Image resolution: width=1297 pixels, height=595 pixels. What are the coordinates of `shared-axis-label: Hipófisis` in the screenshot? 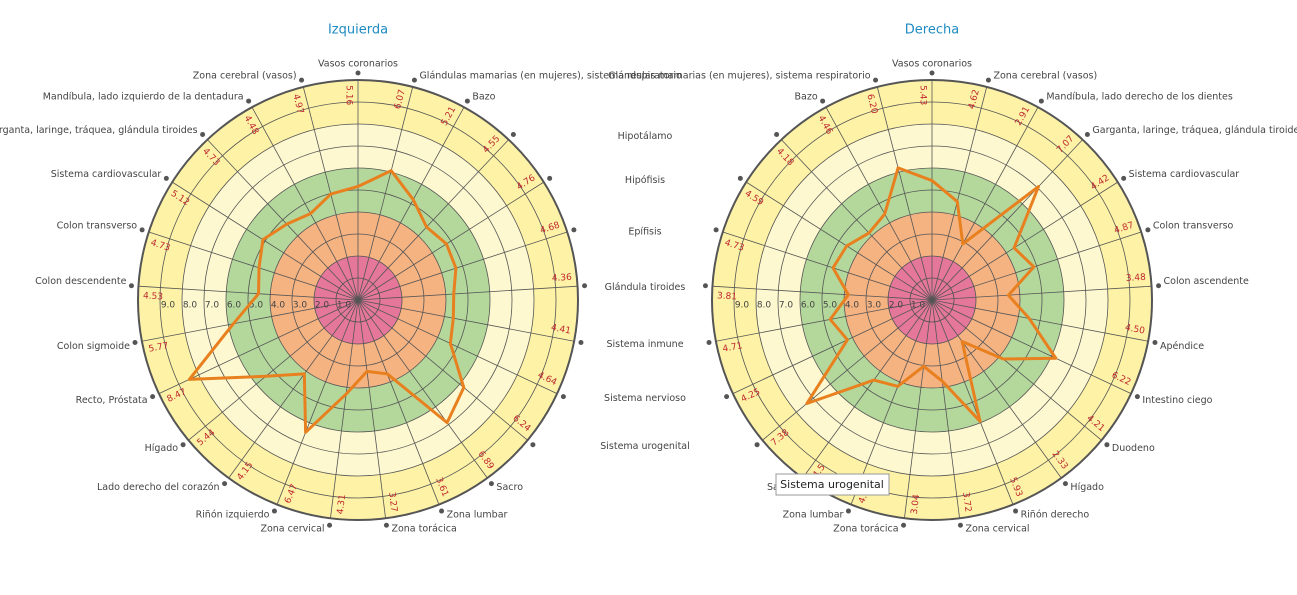 It's located at (645, 180).